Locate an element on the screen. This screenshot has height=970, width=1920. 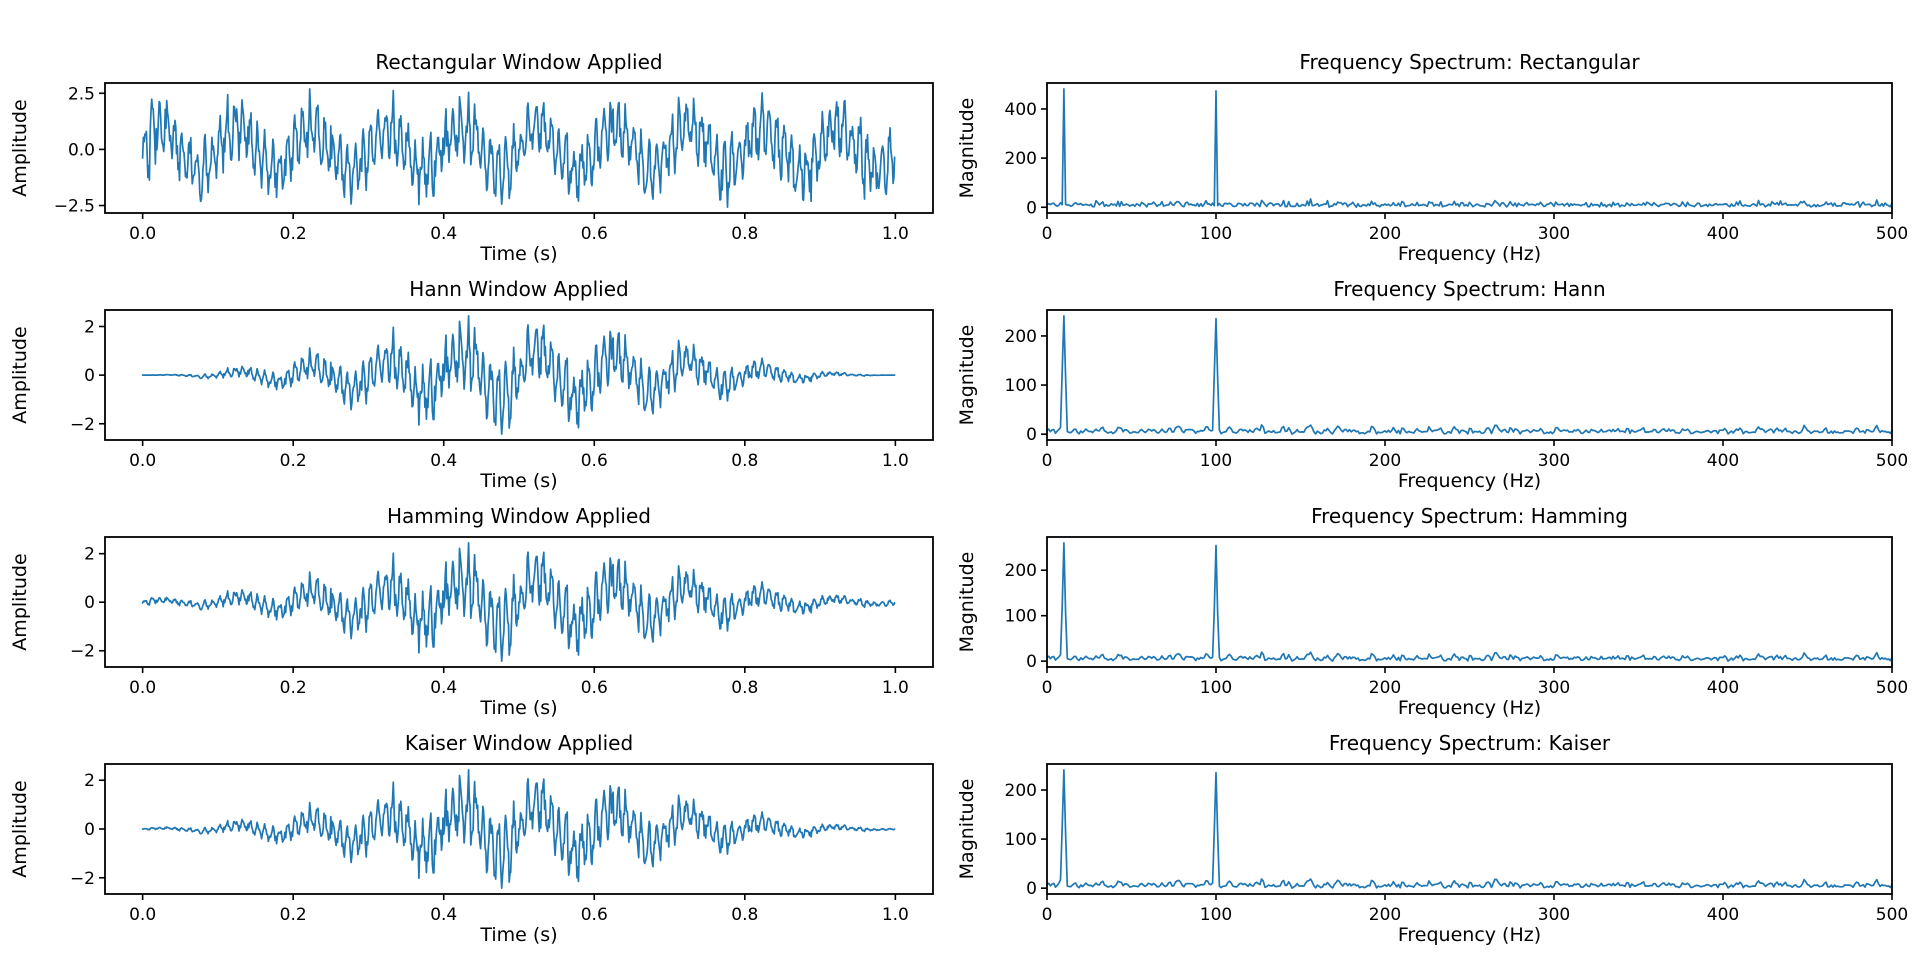
subplot-title: Hamming Window Applied is located at coordinates (519, 516).